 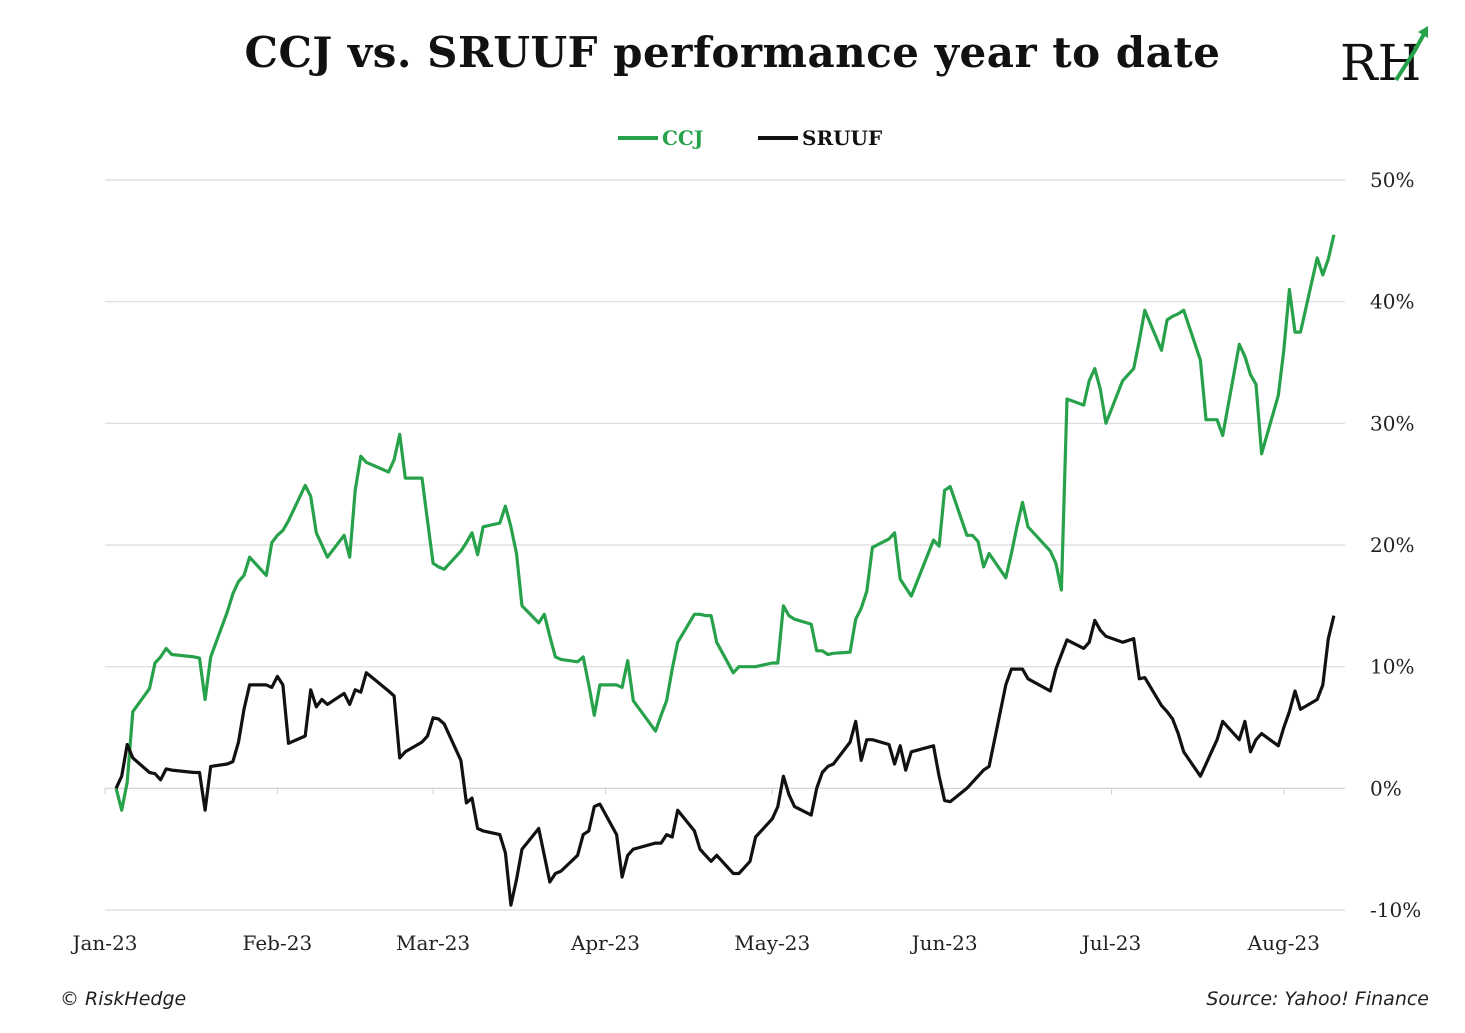 What do you see at coordinates (1317, 999) in the screenshot?
I see `source-text: Source: Yahoo! Finance` at bounding box center [1317, 999].